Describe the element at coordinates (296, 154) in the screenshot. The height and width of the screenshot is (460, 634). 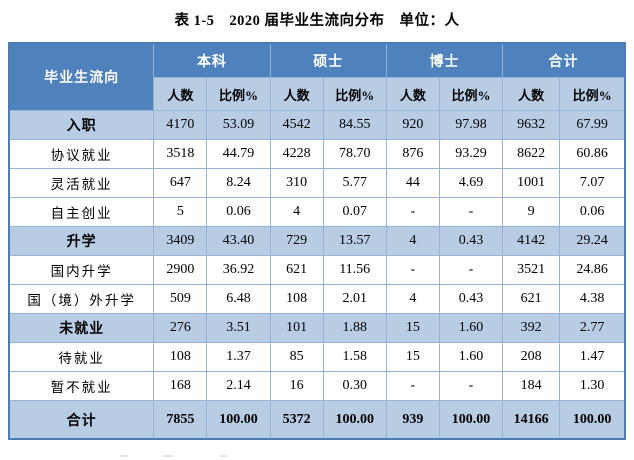
I see `data-cell: 4228` at that location.